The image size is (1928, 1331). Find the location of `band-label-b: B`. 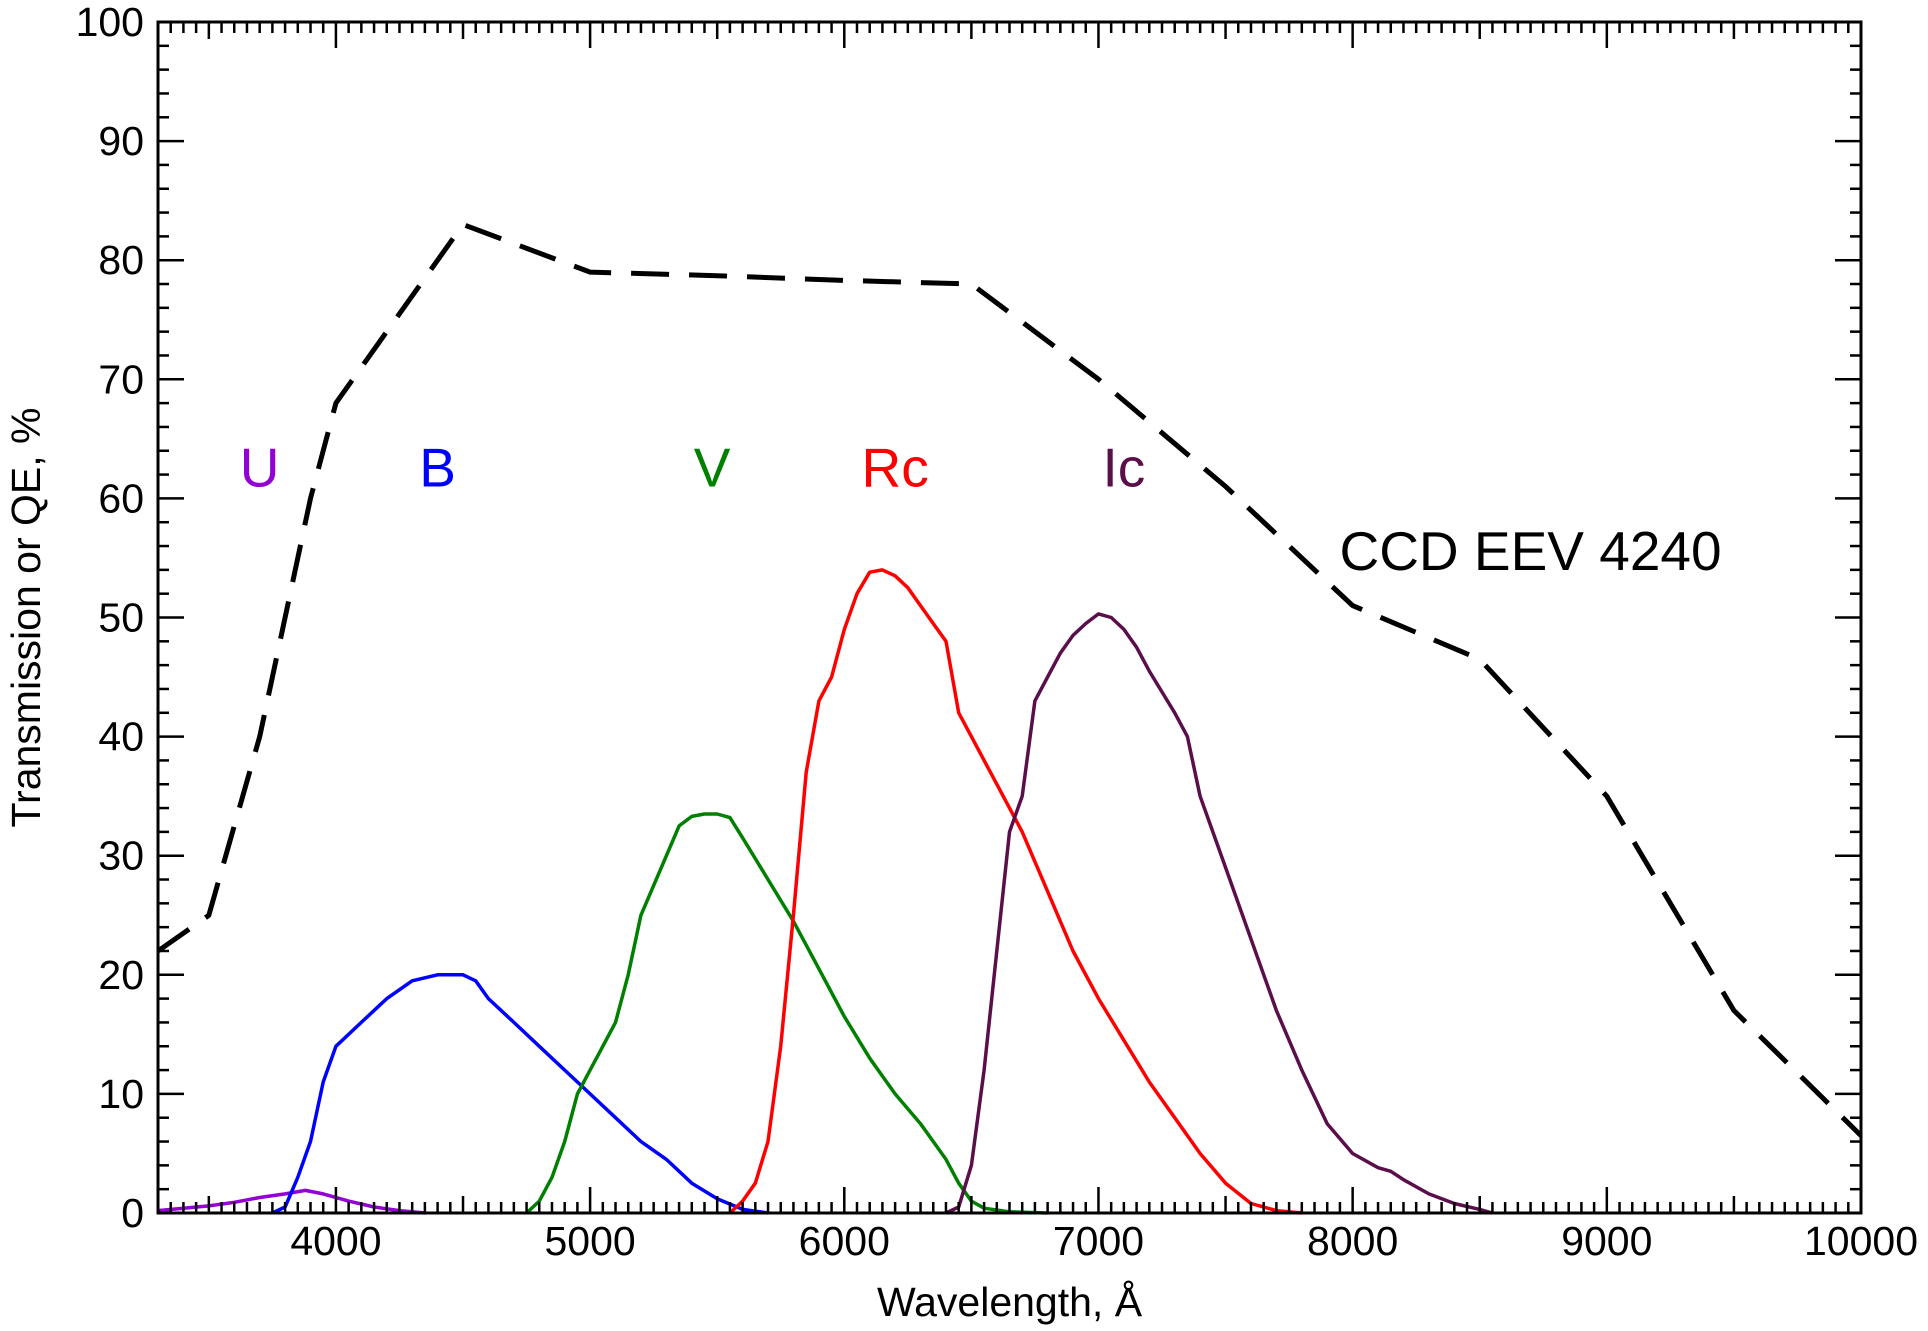

band-label-b: B is located at coordinates (437, 467).